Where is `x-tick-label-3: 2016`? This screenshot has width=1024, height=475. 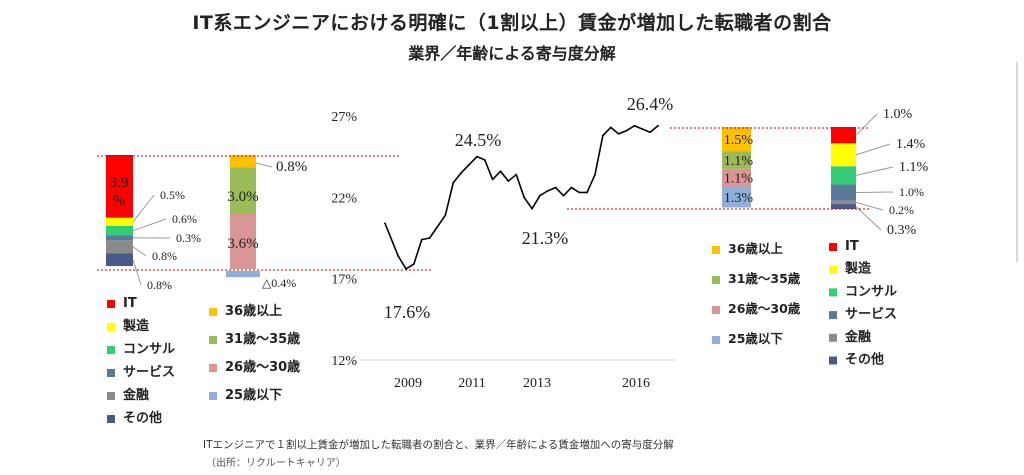
x-tick-label-3: 2016 is located at coordinates (636, 383).